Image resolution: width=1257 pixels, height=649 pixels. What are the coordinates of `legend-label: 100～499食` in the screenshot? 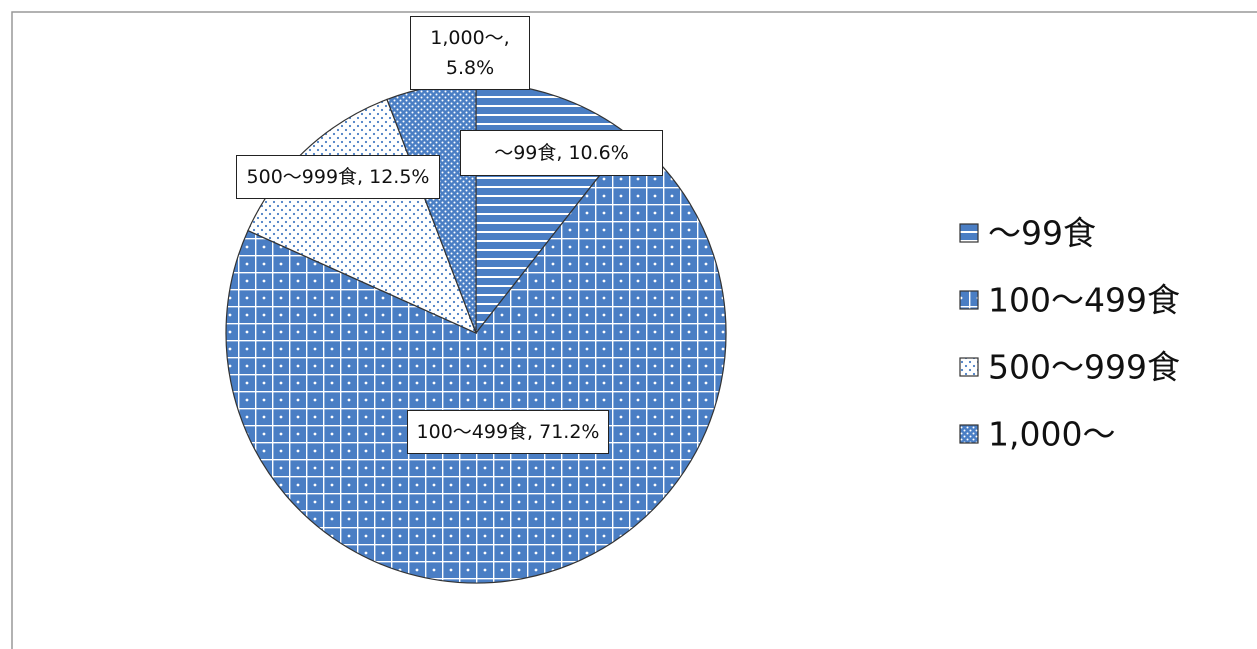 It's located at (1084, 300).